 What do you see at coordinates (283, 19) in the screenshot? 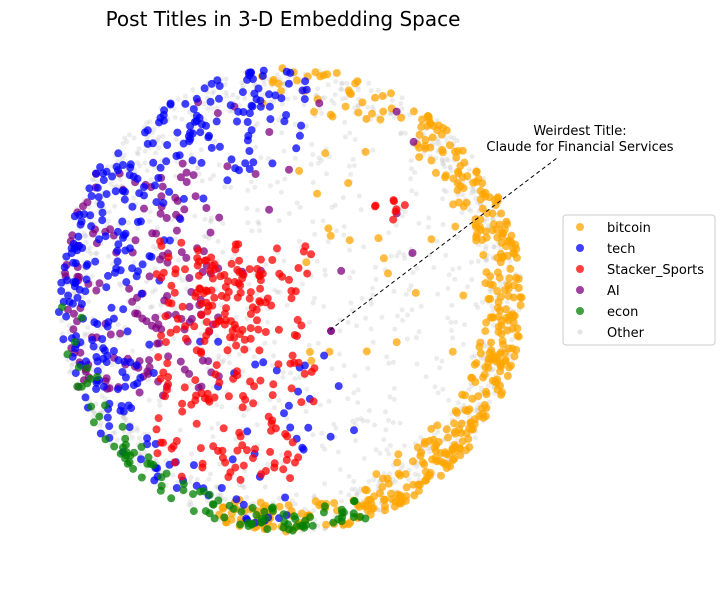
I see `chart-title: Post Titles in 3-D Embedding Space` at bounding box center [283, 19].